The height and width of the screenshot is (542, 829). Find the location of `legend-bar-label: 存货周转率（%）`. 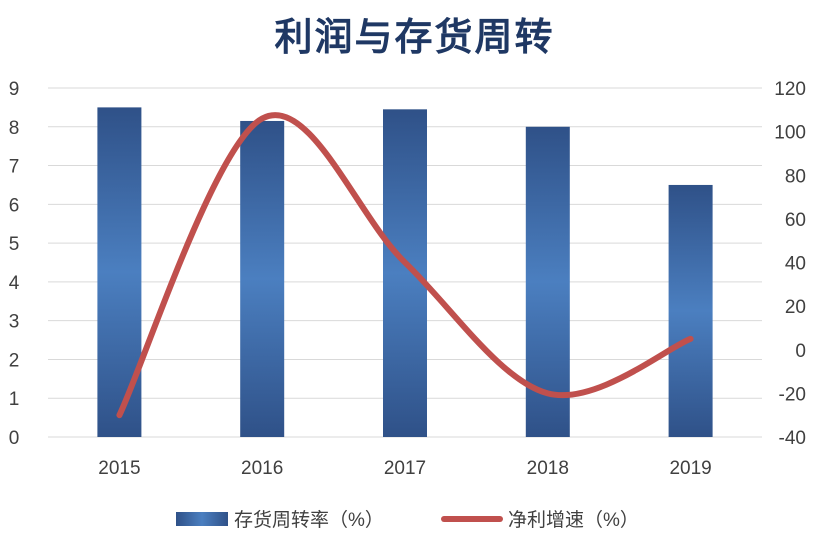

legend-bar-label: 存货周转率（%） is located at coordinates (309, 520).